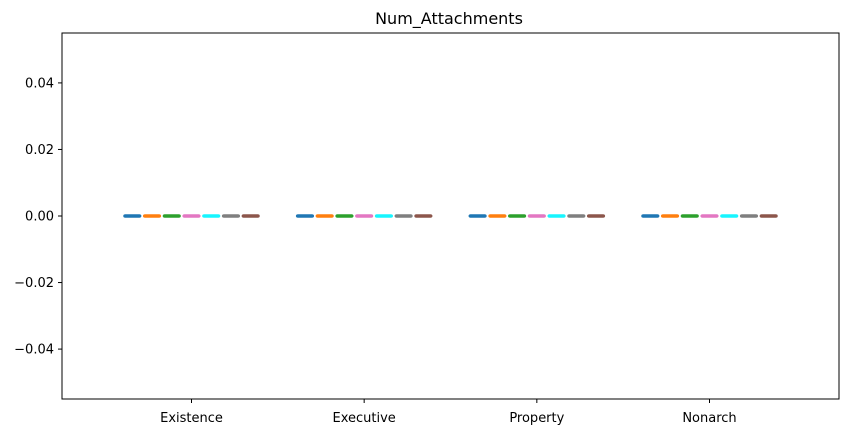 The image size is (846, 435). What do you see at coordinates (450, 216) in the screenshot?
I see `bar-groups` at bounding box center [450, 216].